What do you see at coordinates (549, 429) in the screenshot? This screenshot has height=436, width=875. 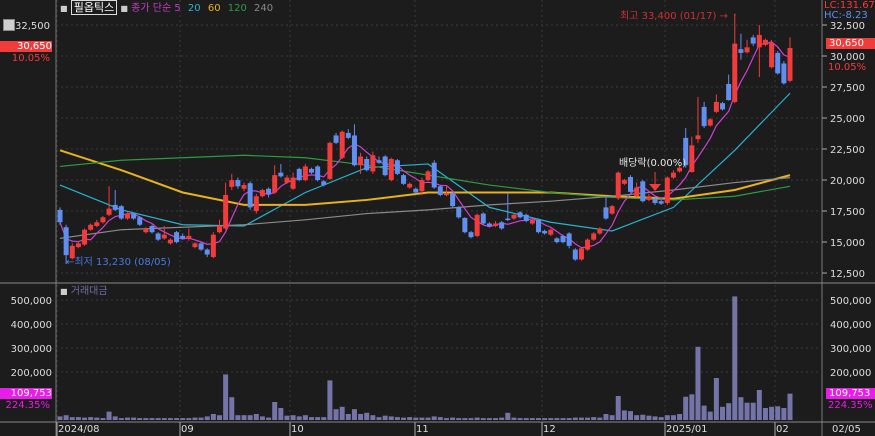 I see `x-tick-4: 12` at bounding box center [549, 429].